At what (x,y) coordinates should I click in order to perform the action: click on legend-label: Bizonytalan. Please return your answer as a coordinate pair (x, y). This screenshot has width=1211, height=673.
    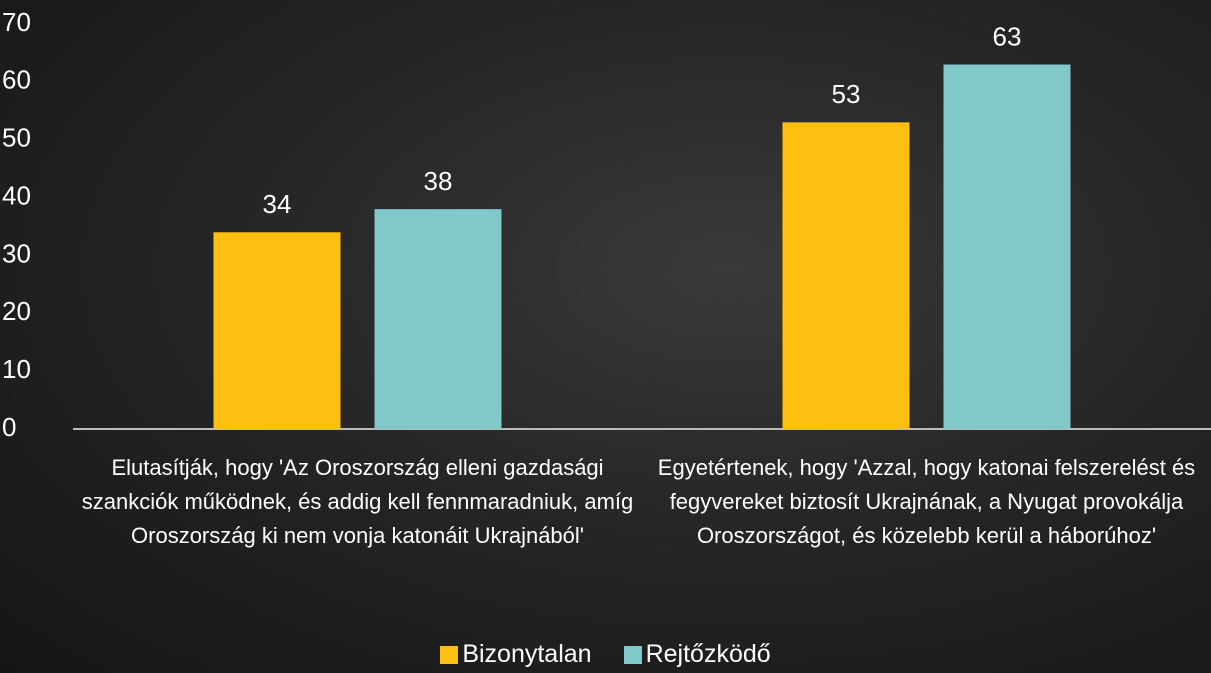
    Looking at the image, I should click on (527, 654).